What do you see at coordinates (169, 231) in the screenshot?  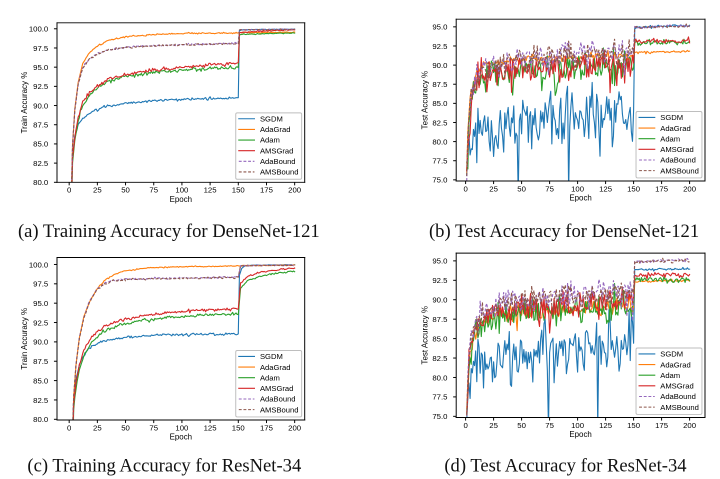 I see `svg-text:(a) Training Accuracy for Dens: (a) Training Accuracy for DenseNet-121` at bounding box center [169, 231].